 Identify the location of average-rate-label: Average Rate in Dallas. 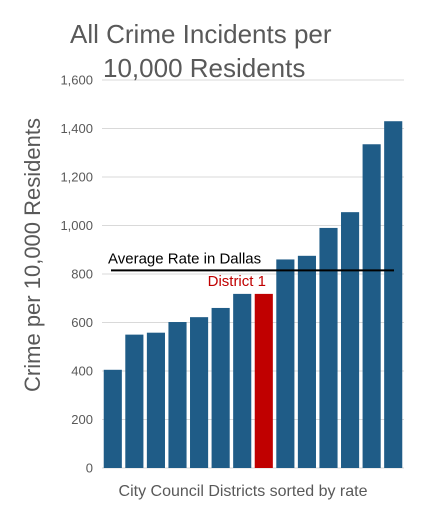
(184, 258).